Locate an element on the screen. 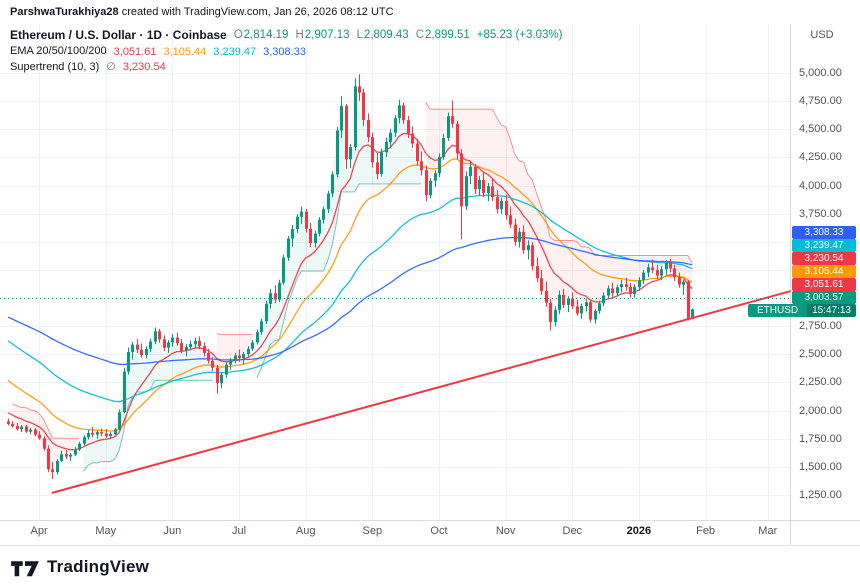  supertrend-indicator-label: Supertrend (10, 3) is located at coordinates (55, 67).